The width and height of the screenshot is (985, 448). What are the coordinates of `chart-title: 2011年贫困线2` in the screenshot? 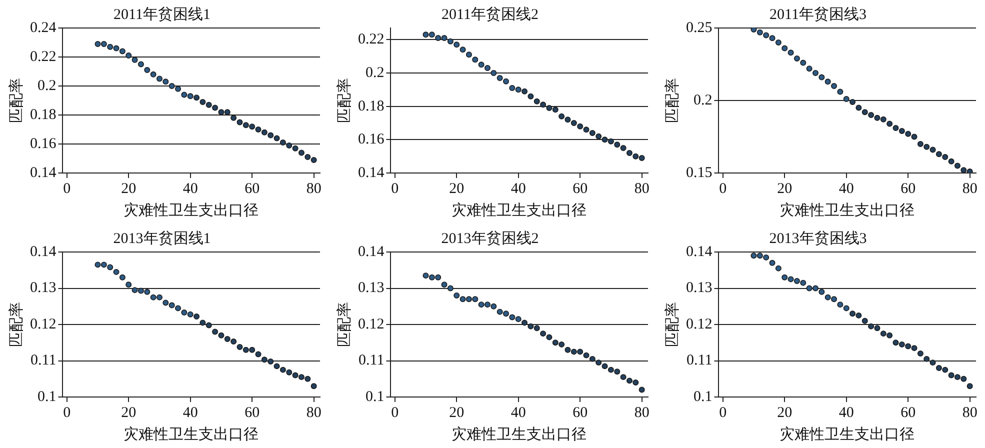 It's located at (490, 14).